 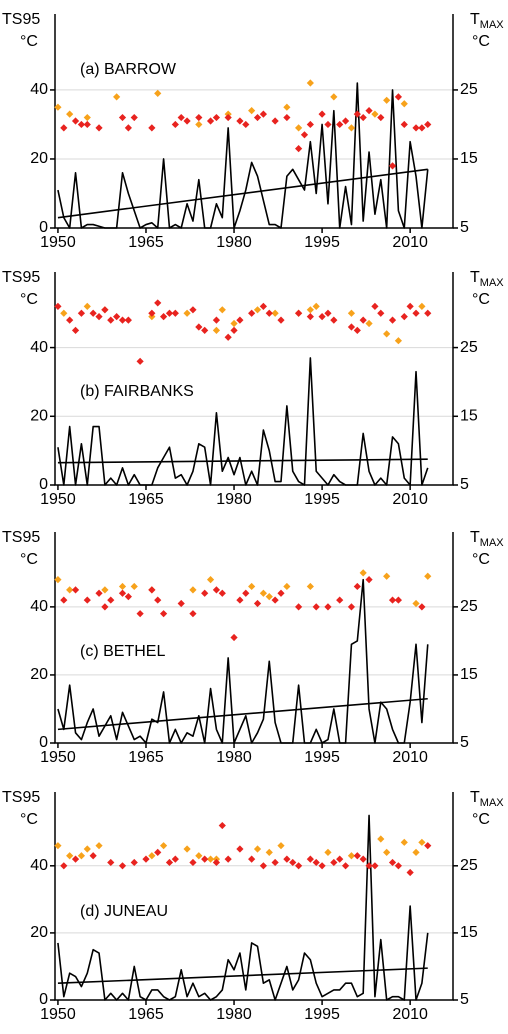 I want to click on x-tick-label: 1995, so click(x=322, y=499).